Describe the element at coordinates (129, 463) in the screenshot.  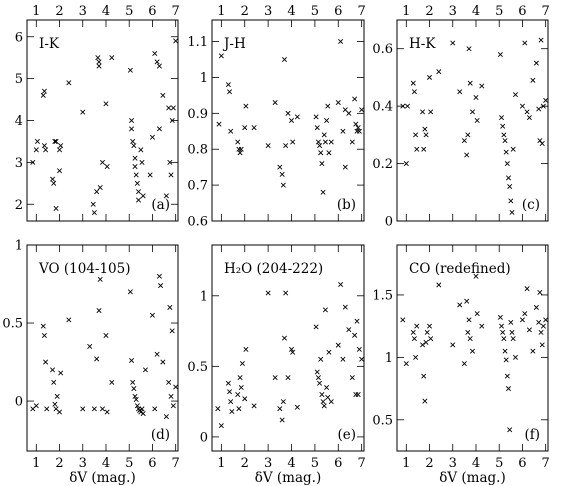
I see `x-tick-label: 5` at that location.